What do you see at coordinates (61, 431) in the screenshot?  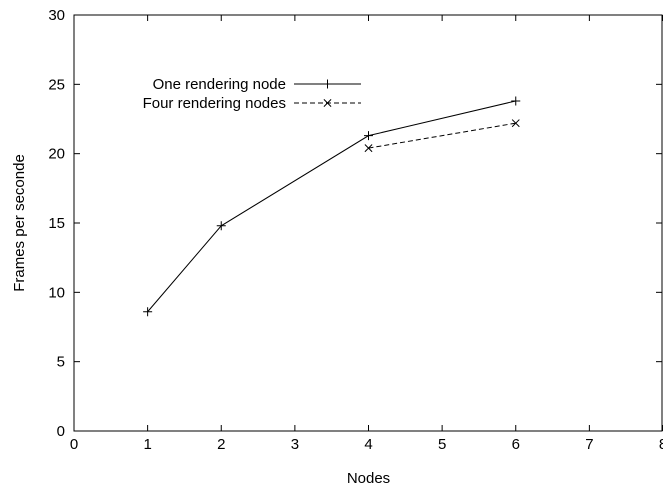 I see `y-tick-label: 0` at bounding box center [61, 431].